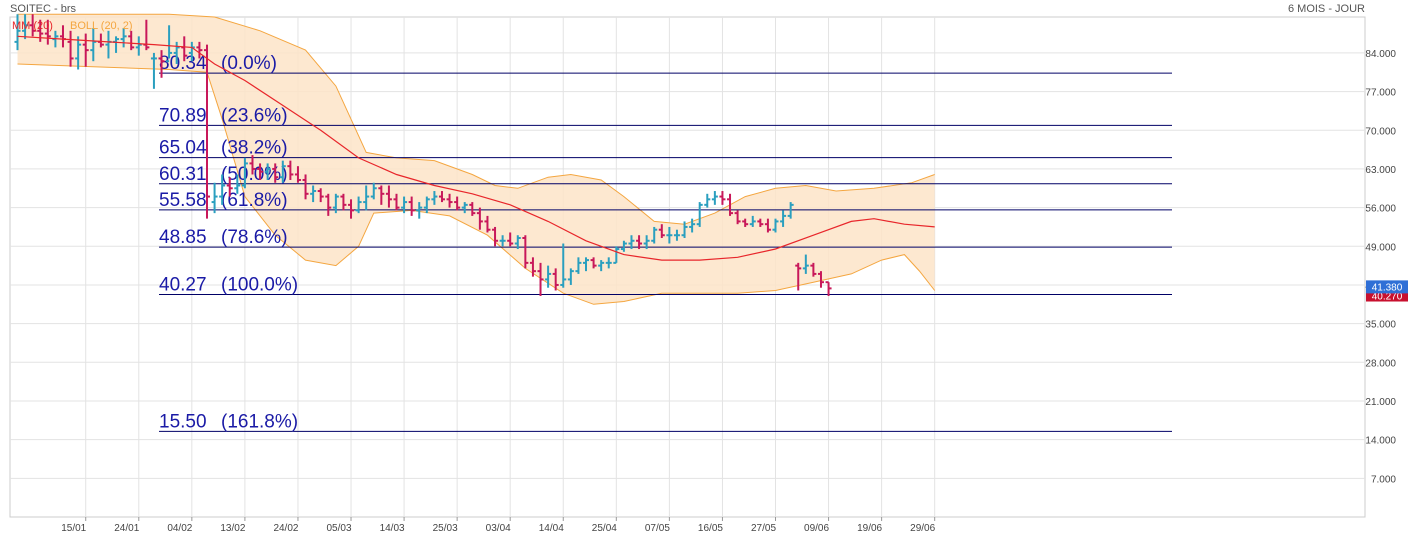 This screenshot has width=1410, height=542. I want to click on x-tick-label: 24/02, so click(285, 528).